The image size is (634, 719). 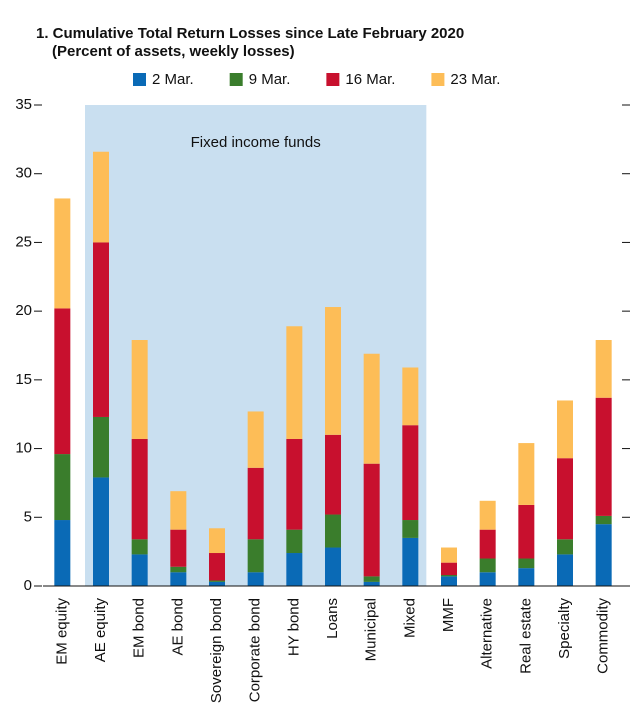 What do you see at coordinates (564, 628) in the screenshot?
I see `x-tick-label: Specialty` at bounding box center [564, 628].